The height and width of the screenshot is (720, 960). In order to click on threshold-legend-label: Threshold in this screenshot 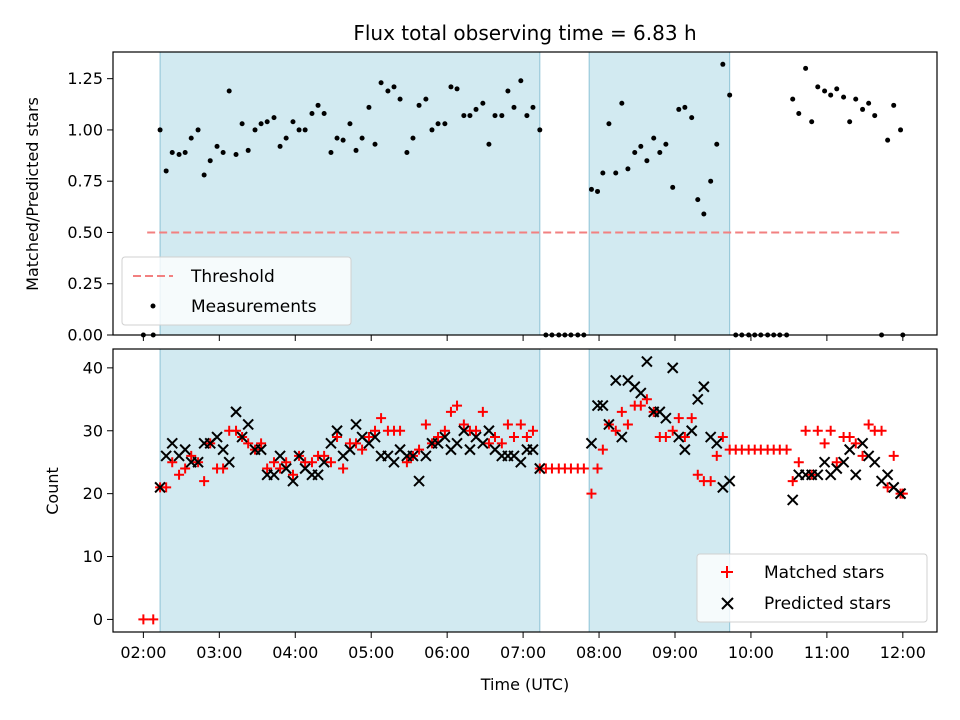, I will do `click(232, 277)`.